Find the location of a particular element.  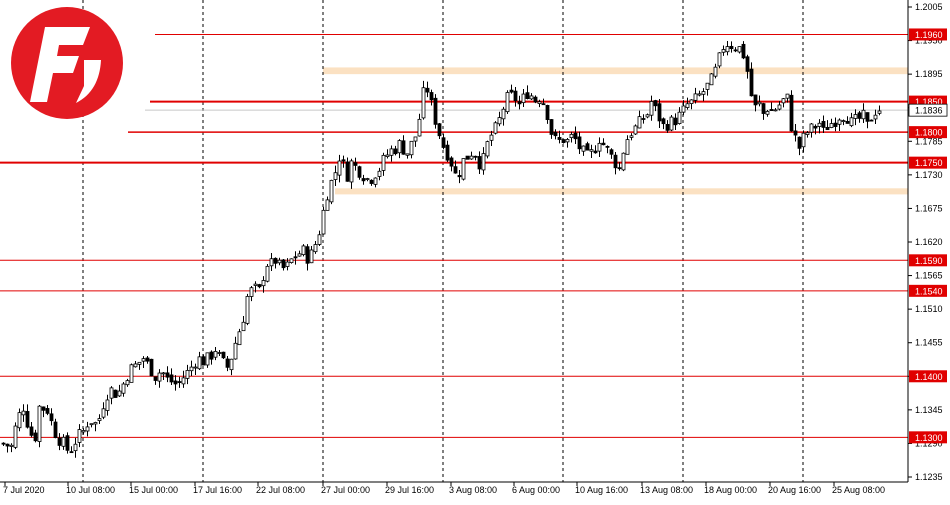

price-zone is located at coordinates (615, 71).